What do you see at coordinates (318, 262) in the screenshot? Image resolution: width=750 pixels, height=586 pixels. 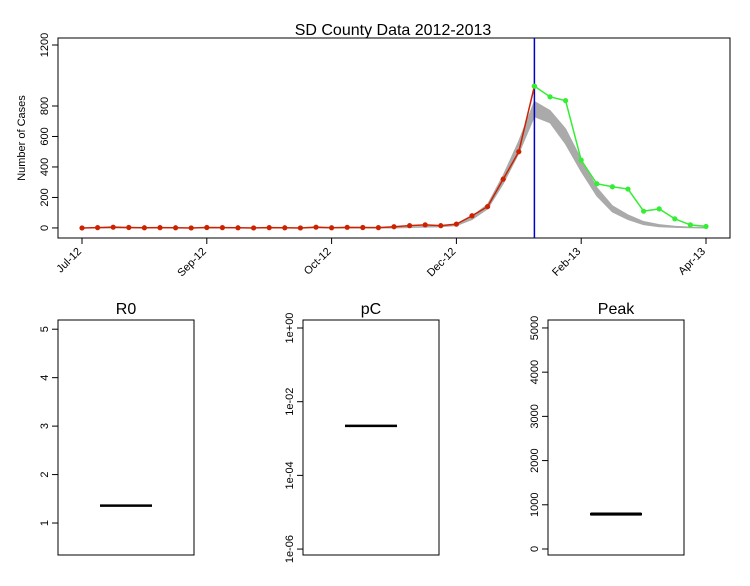 I see `x-tick-label: Oct-12` at bounding box center [318, 262].